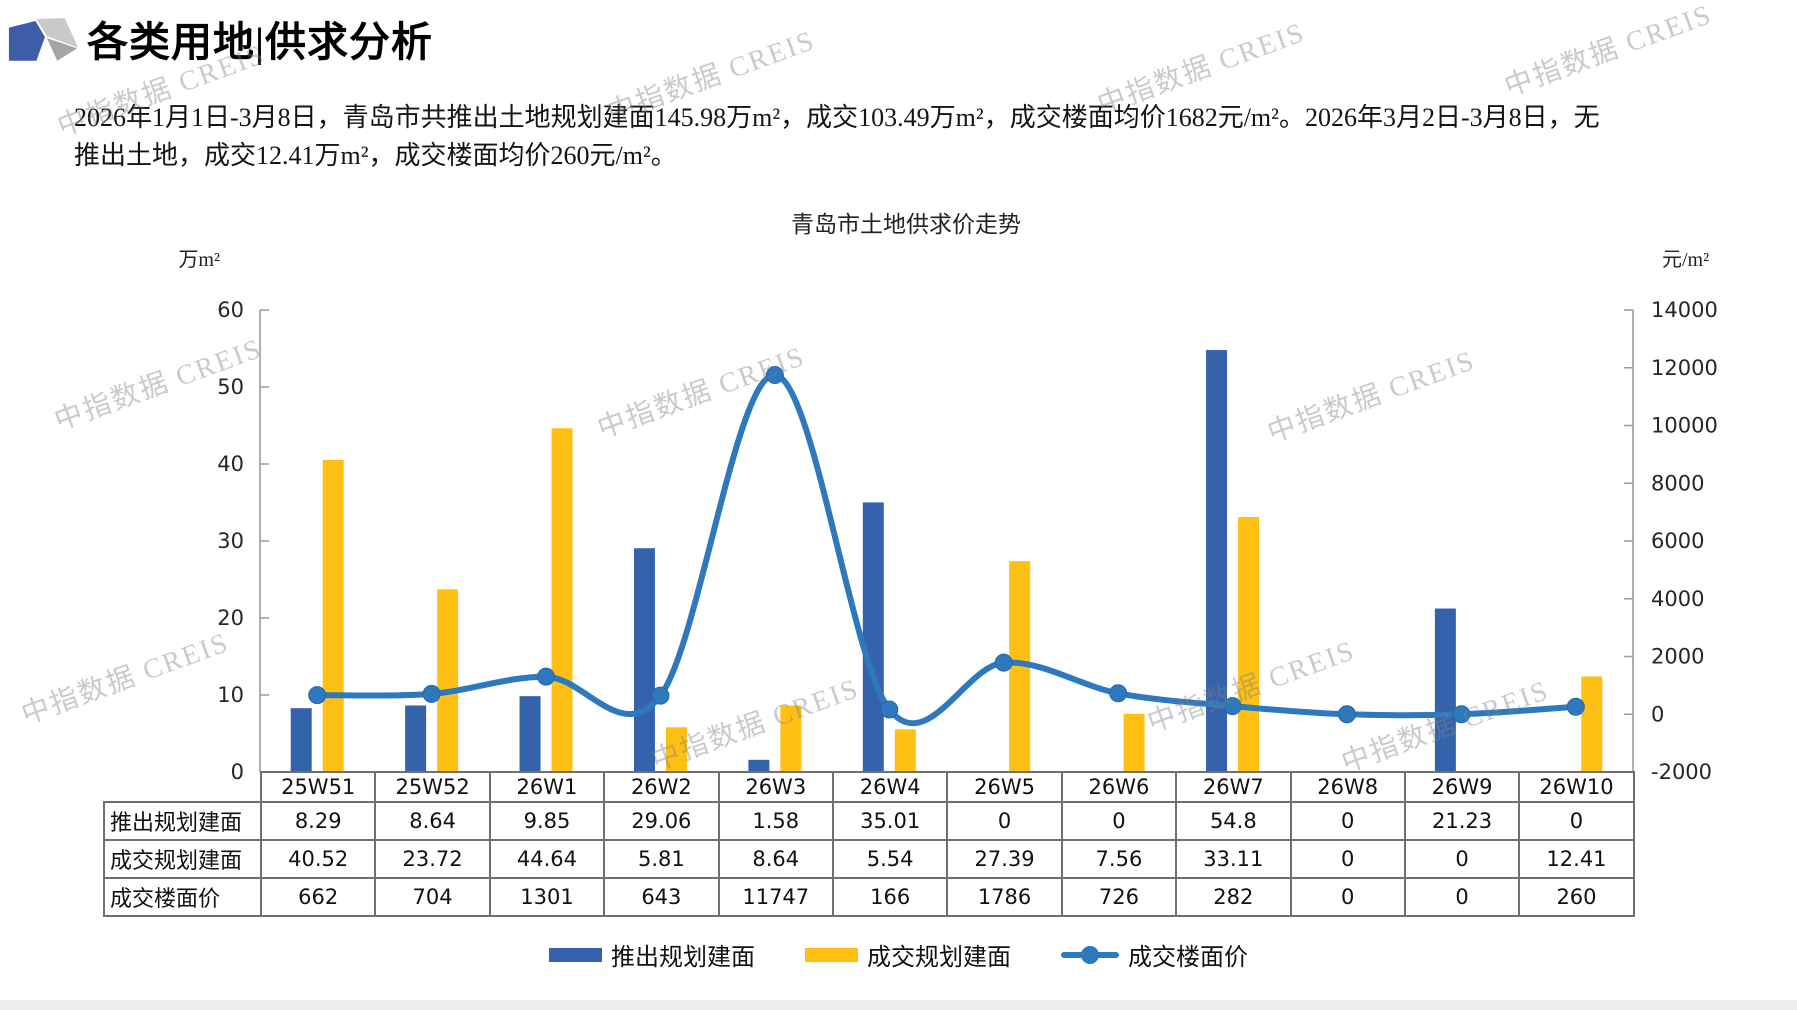  Describe the element at coordinates (775, 859) in the screenshot. I see `table-cell: 8.64` at that location.